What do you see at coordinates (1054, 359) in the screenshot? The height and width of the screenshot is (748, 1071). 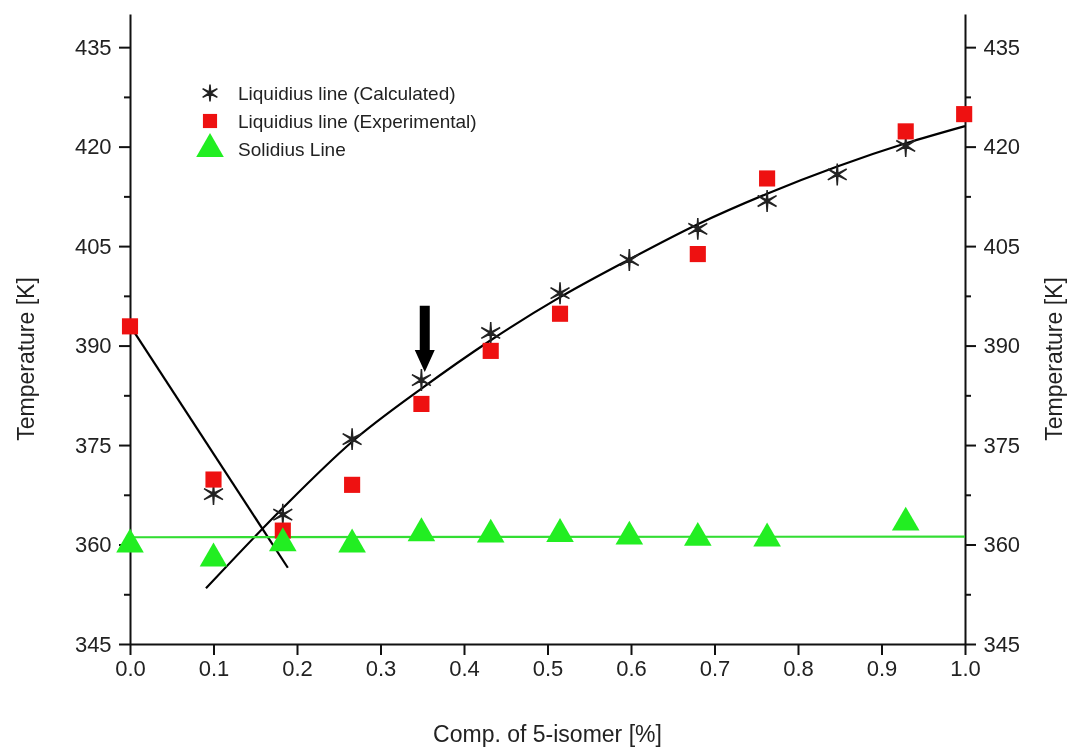 I see `y2-axis-title: Temperature [K]` at bounding box center [1054, 359].